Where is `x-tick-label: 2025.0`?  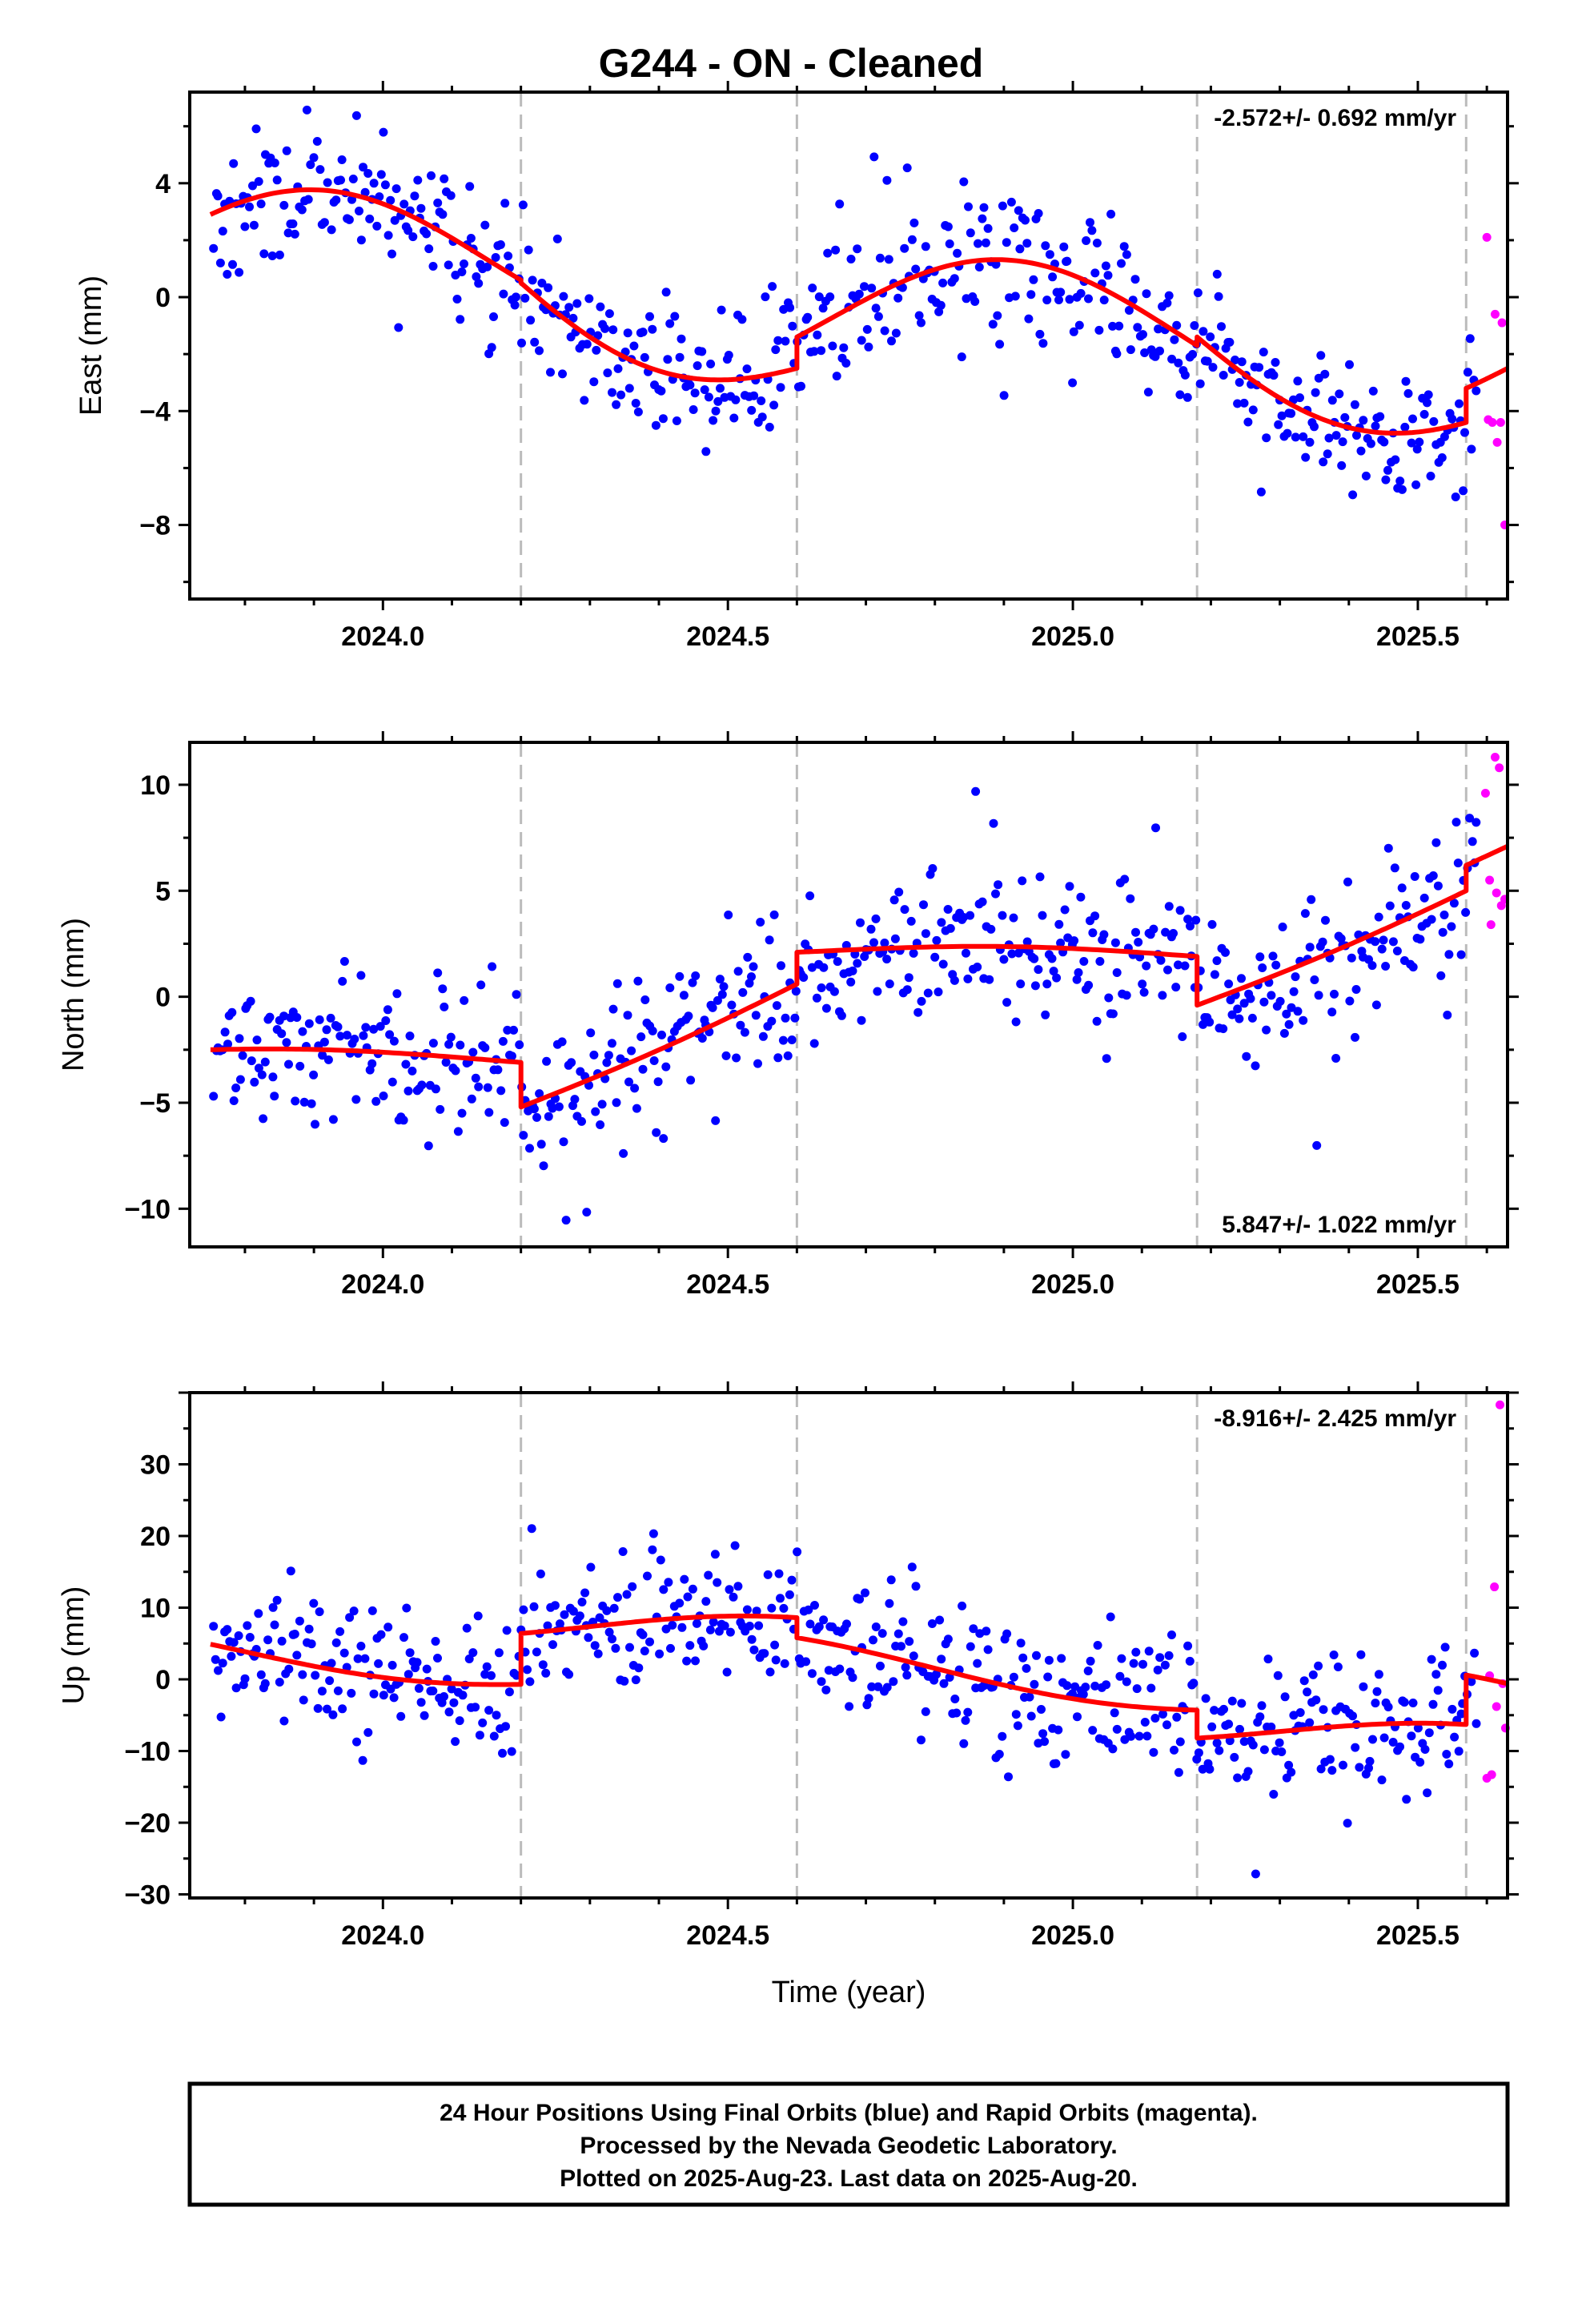 x-tick-label: 2025.0 is located at coordinates (1072, 1936).